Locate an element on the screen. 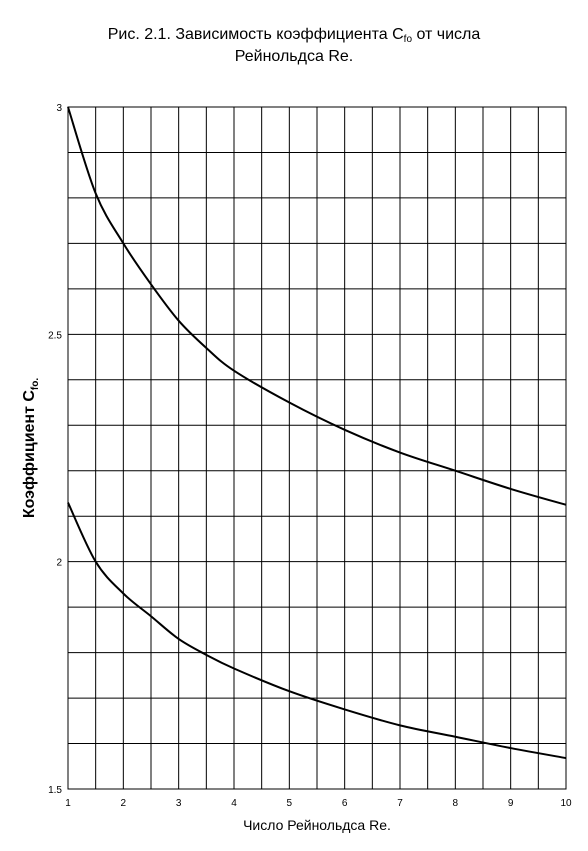 The image size is (588, 851). chart-title-line1-suffix: от числа is located at coordinates (446, 34).